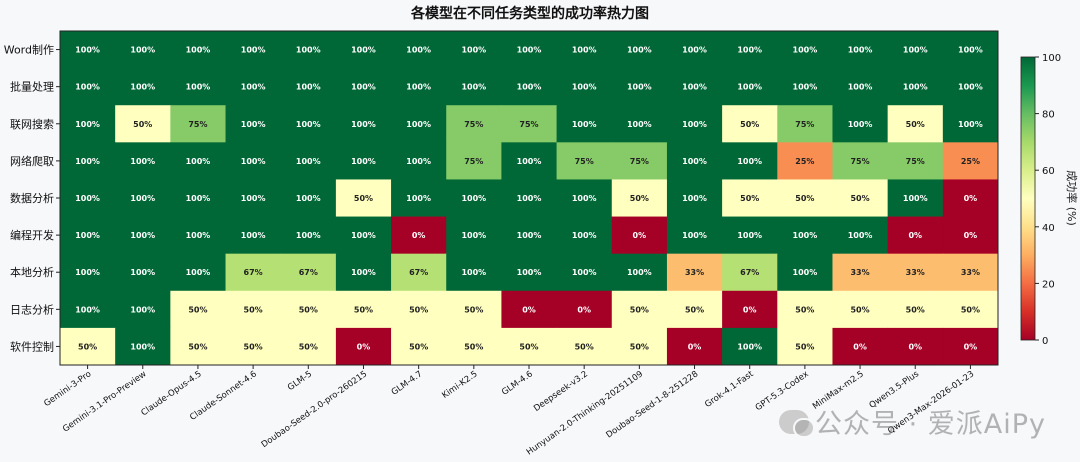  What do you see at coordinates (1048, 228) in the screenshot?
I see `colorbar-tick-label: 40` at bounding box center [1048, 228].